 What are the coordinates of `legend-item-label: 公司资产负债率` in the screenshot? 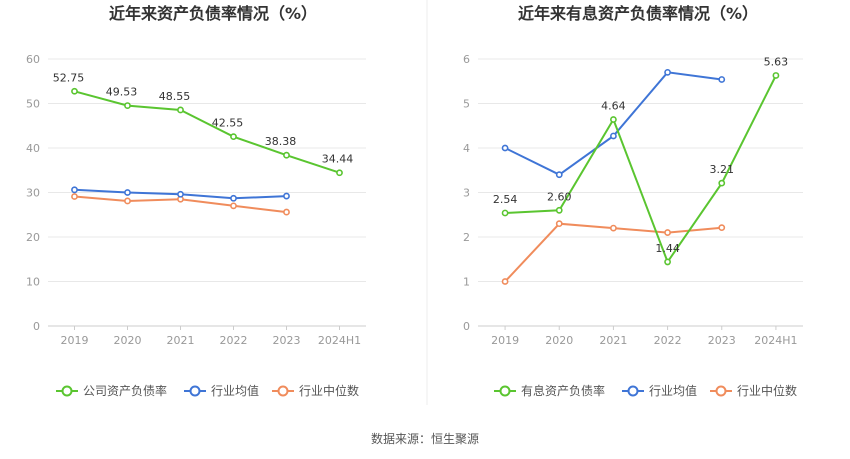 It's located at (125, 390).